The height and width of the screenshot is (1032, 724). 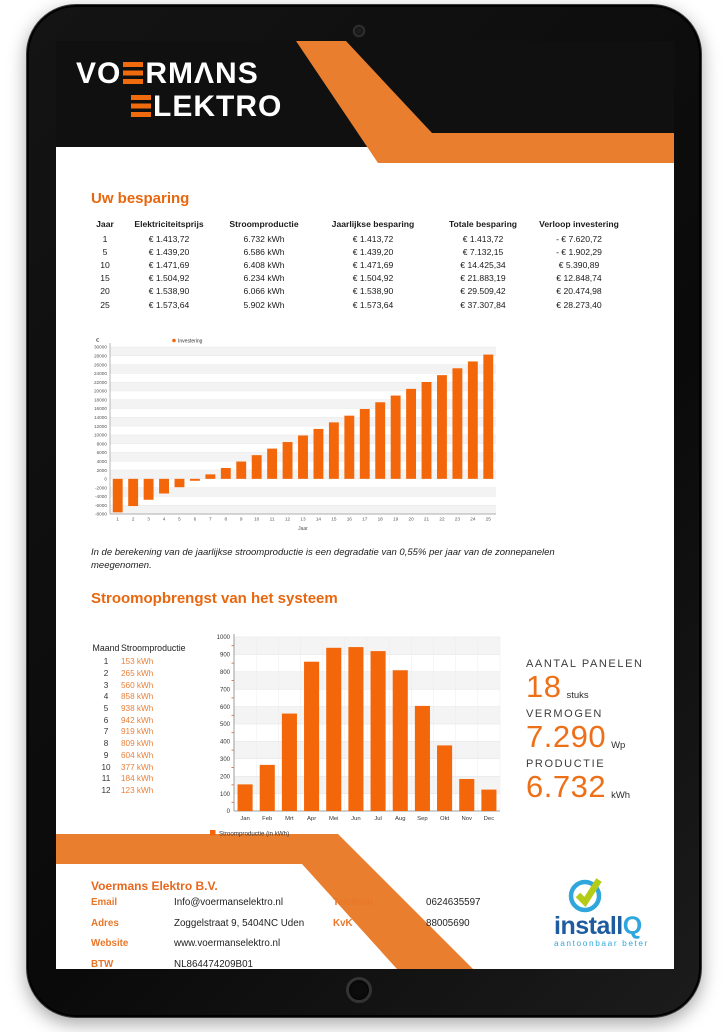 I want to click on svg-text: 17, so click(x=365, y=519).